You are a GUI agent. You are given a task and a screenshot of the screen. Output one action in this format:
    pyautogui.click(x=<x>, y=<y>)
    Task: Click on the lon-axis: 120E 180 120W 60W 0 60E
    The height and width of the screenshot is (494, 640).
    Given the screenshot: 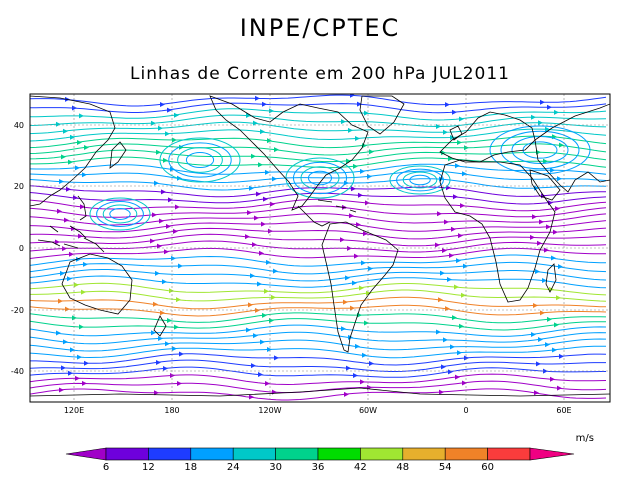 What is the action you would take?
    pyautogui.click(x=318, y=410)
    